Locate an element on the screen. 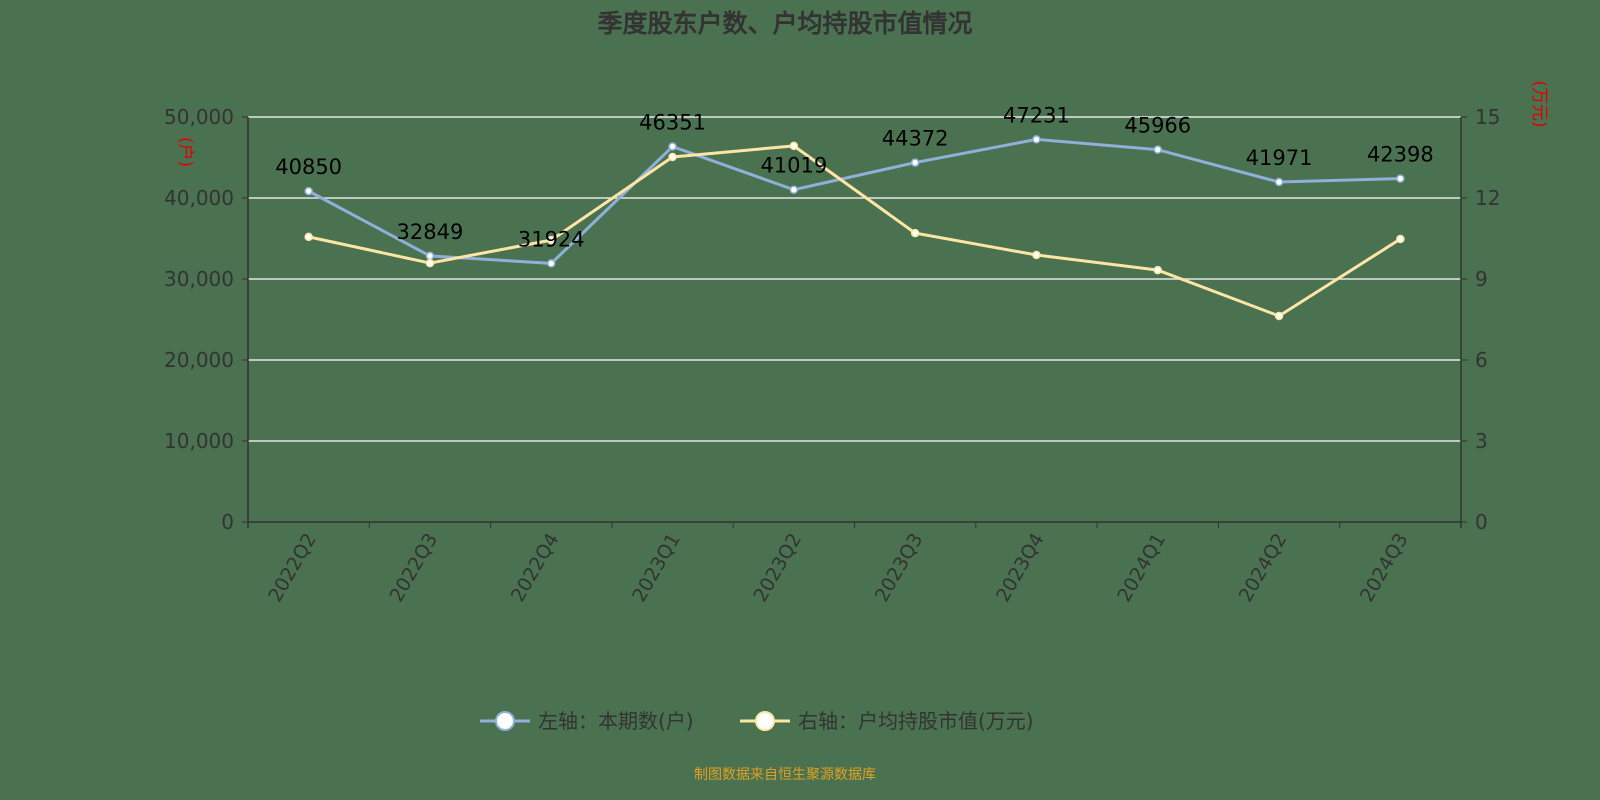  data-label: 45966 is located at coordinates (1157, 126).